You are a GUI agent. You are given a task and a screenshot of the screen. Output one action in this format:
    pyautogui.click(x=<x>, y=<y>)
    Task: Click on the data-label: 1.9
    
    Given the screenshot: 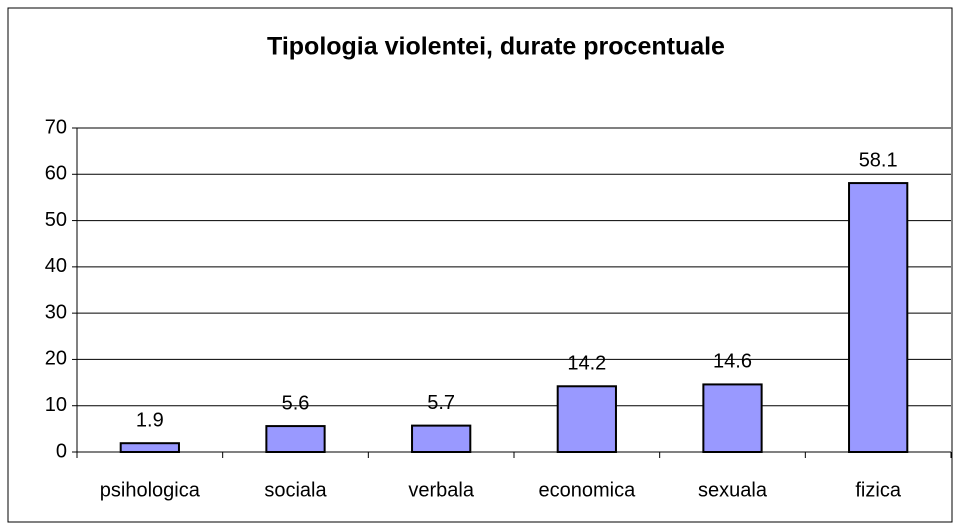 What is the action you would take?
    pyautogui.click(x=150, y=420)
    